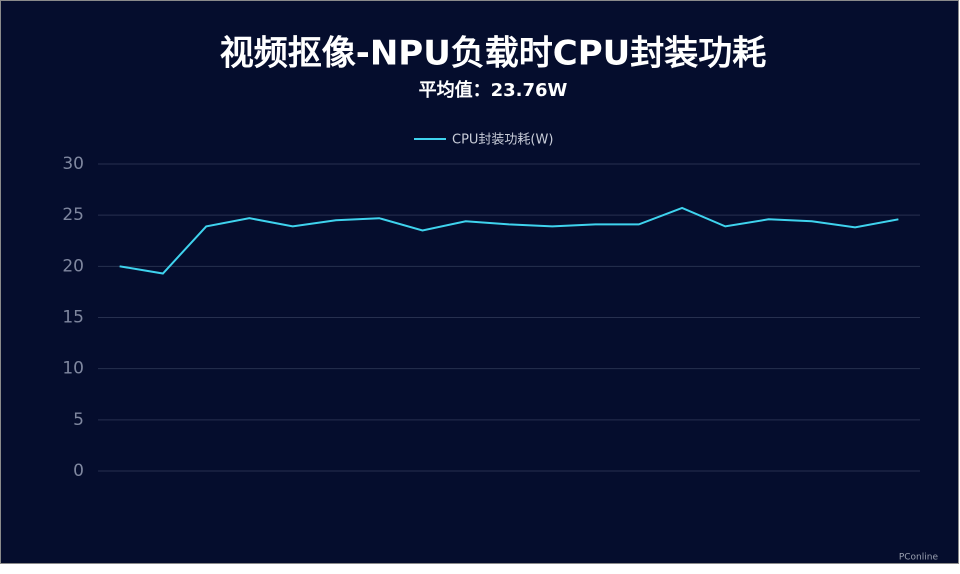  Describe the element at coordinates (919, 558) in the screenshot. I see `watermark: PConline` at that location.